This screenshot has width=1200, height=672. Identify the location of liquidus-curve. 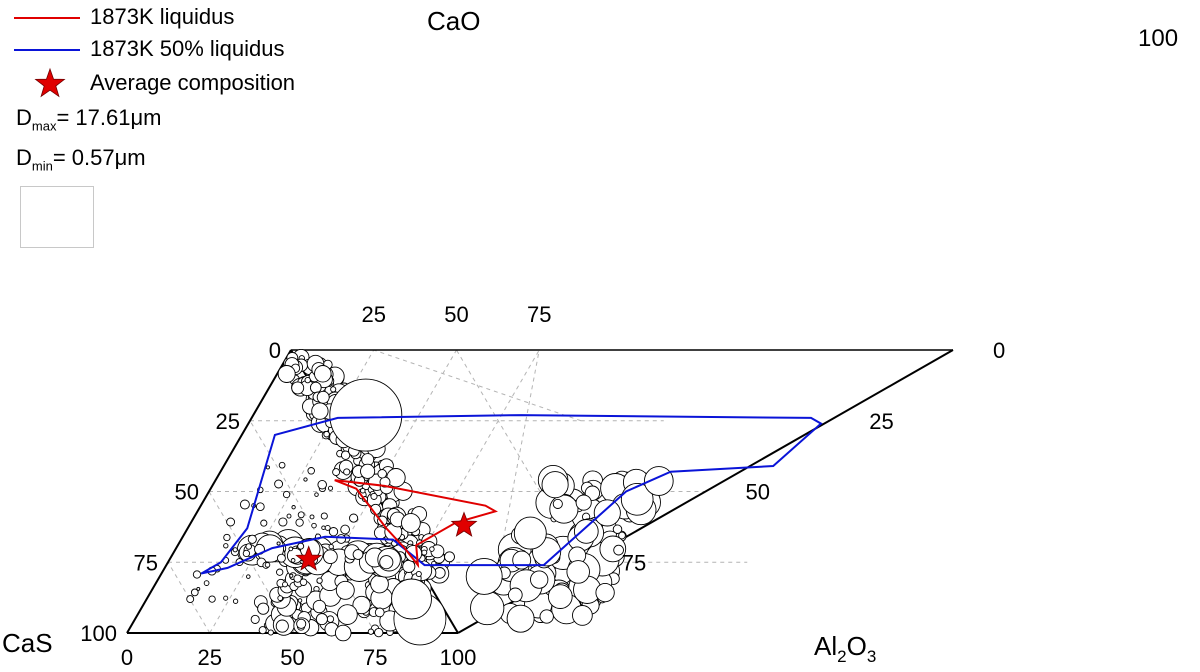
(416, 524).